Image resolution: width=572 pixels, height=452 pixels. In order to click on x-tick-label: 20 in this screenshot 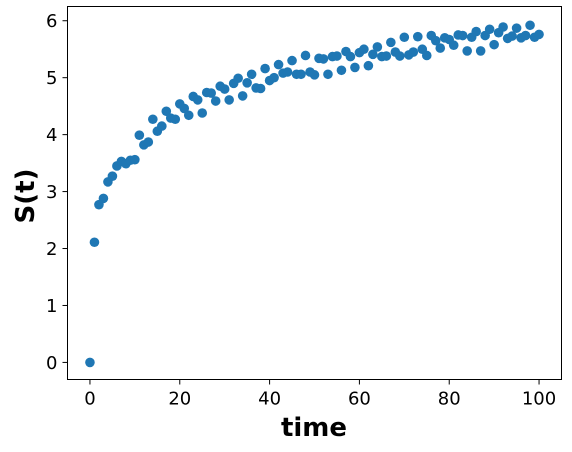, I will do `click(179, 399)`.